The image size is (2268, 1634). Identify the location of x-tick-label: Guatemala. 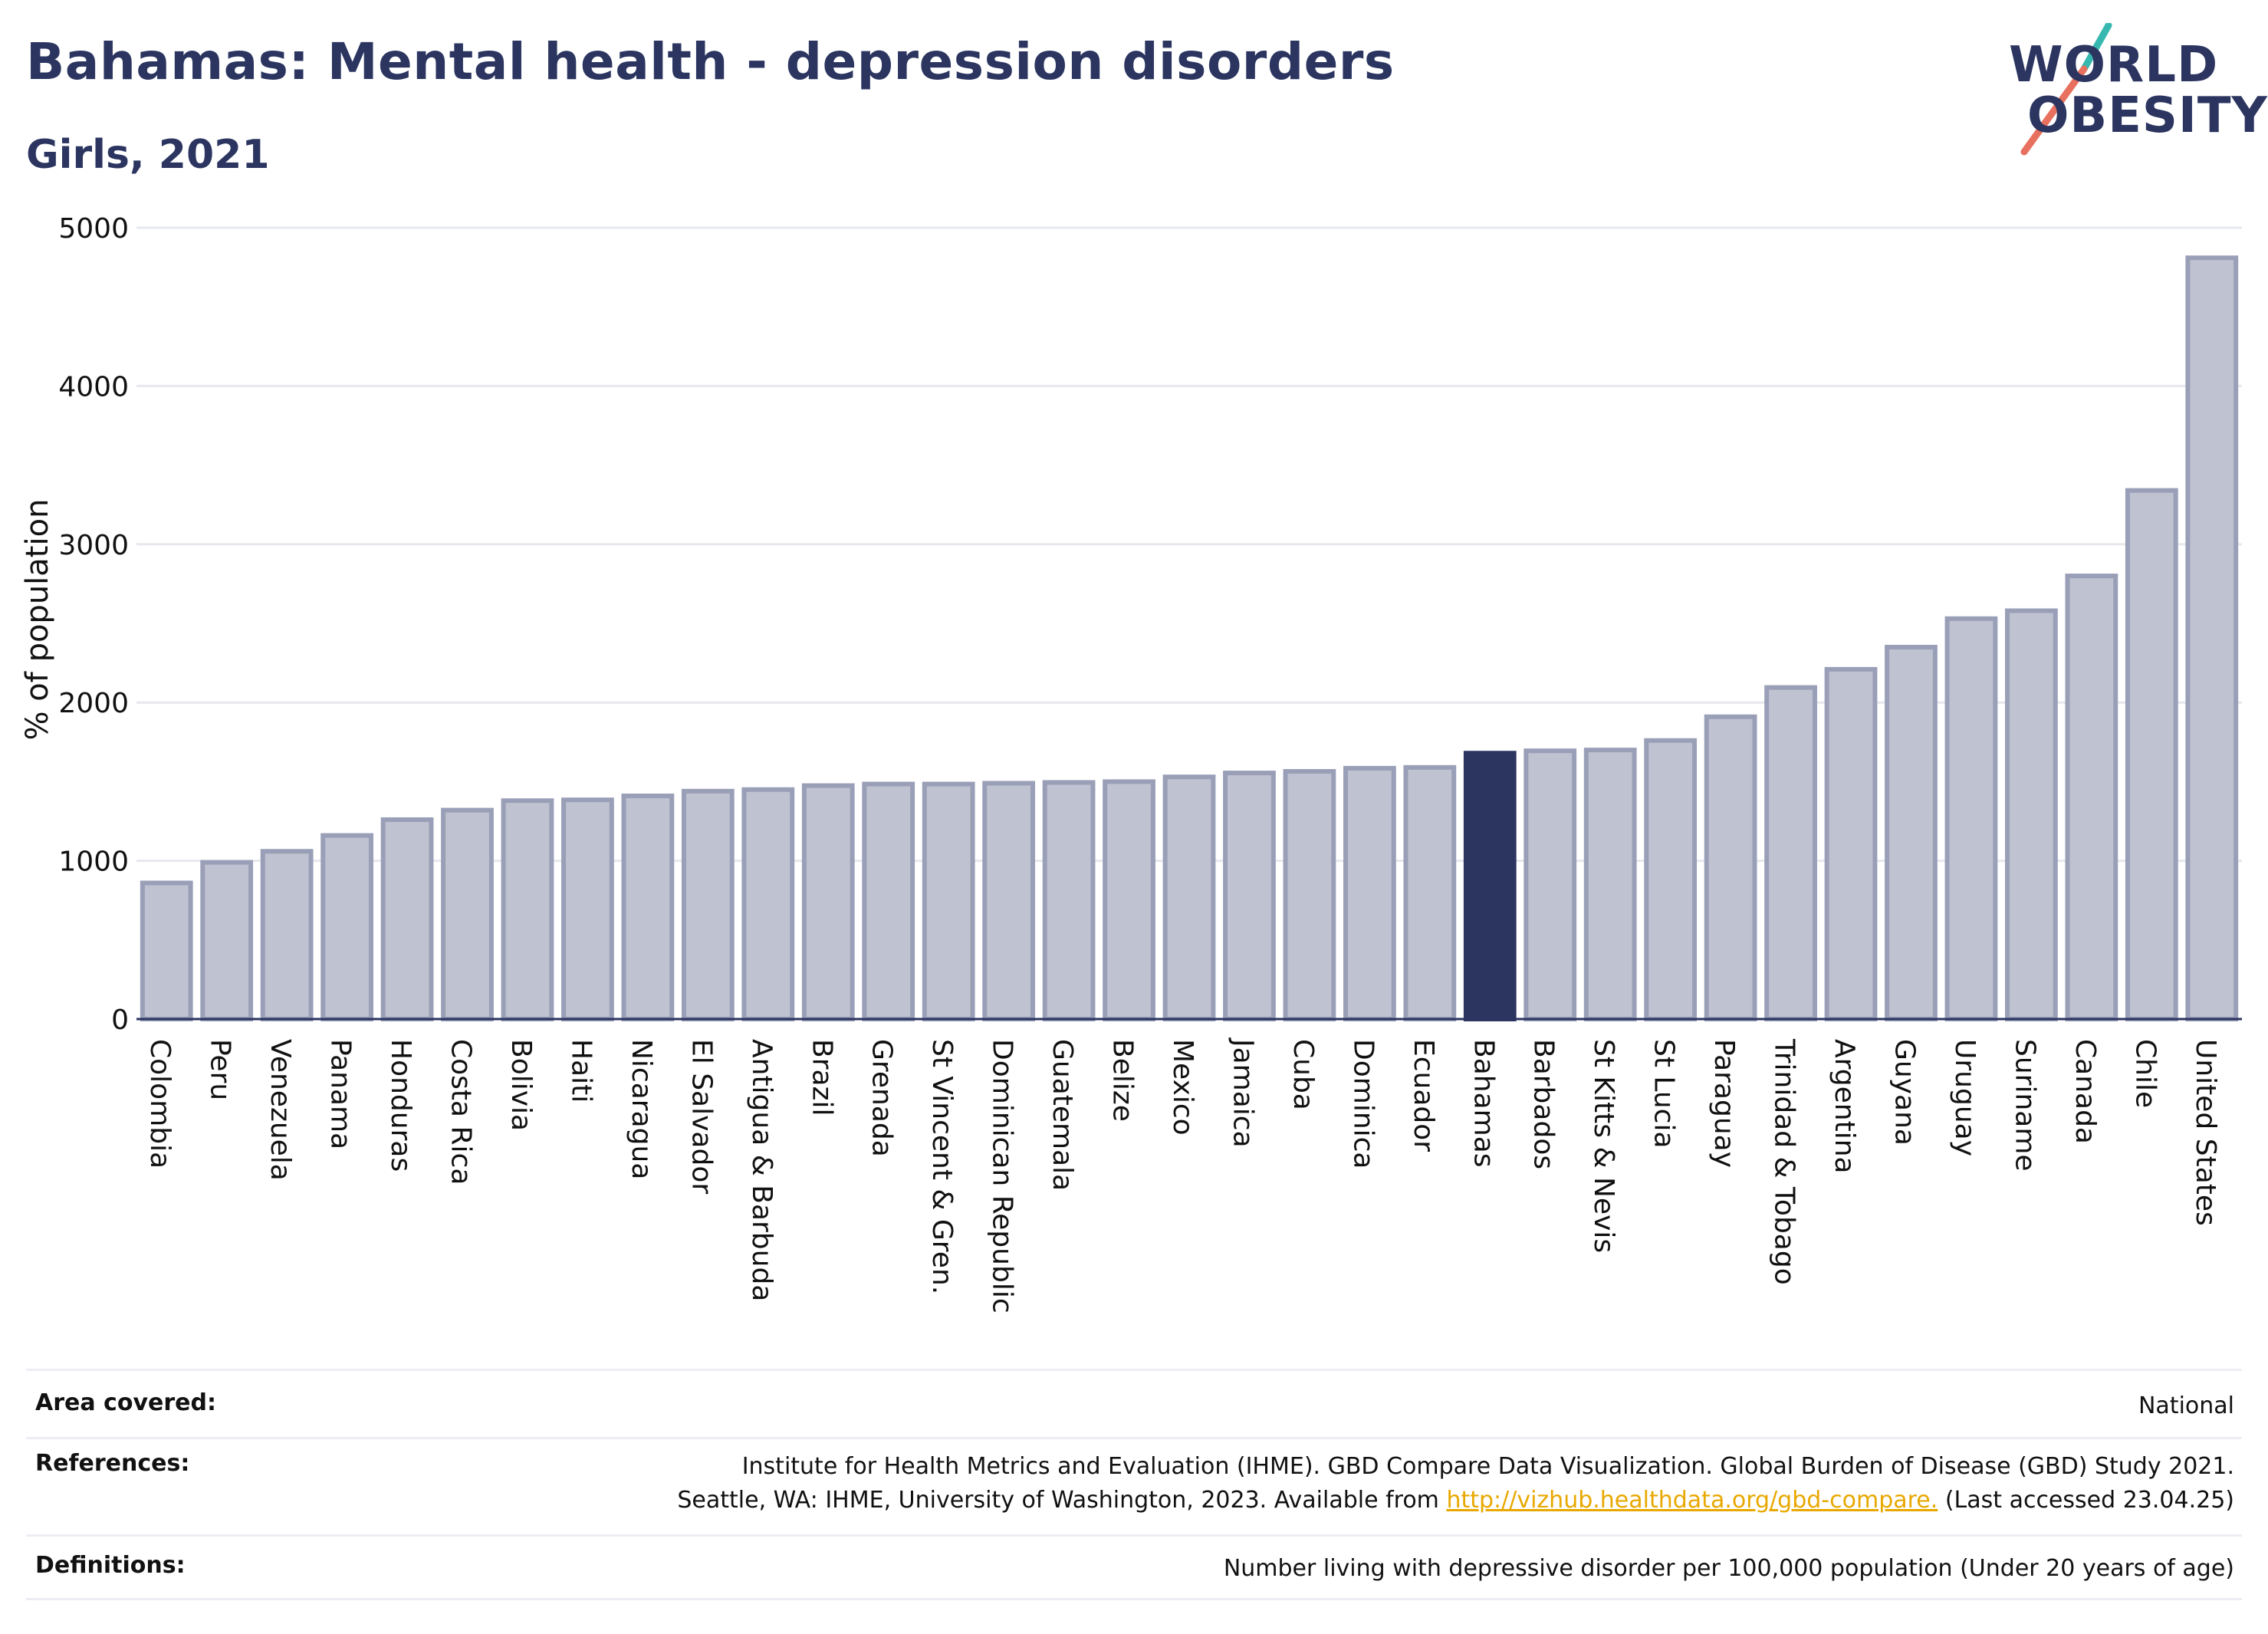
(1062, 1115).